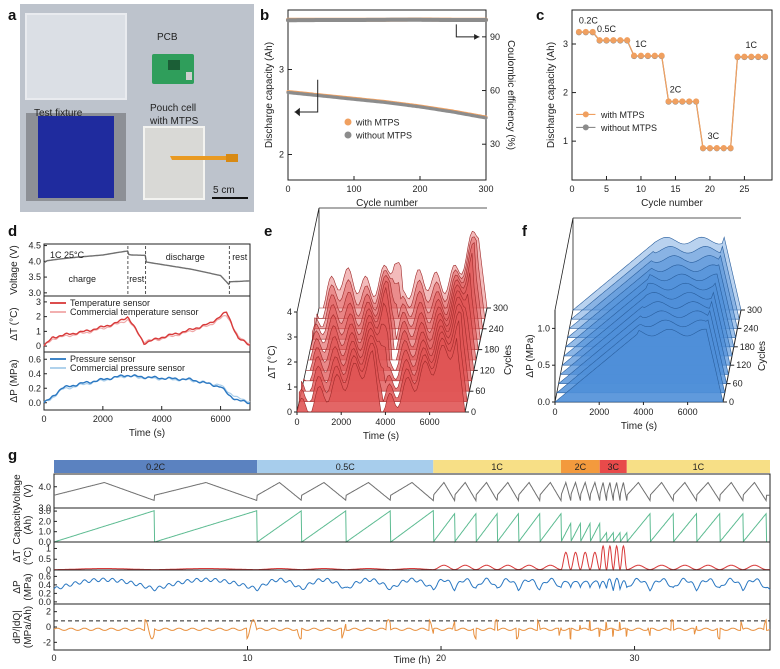 The height and width of the screenshot is (669, 780). Describe the element at coordinates (272, 361) in the screenshot. I see `y-axis-label-chart-e: ΔT (°C)` at that location.